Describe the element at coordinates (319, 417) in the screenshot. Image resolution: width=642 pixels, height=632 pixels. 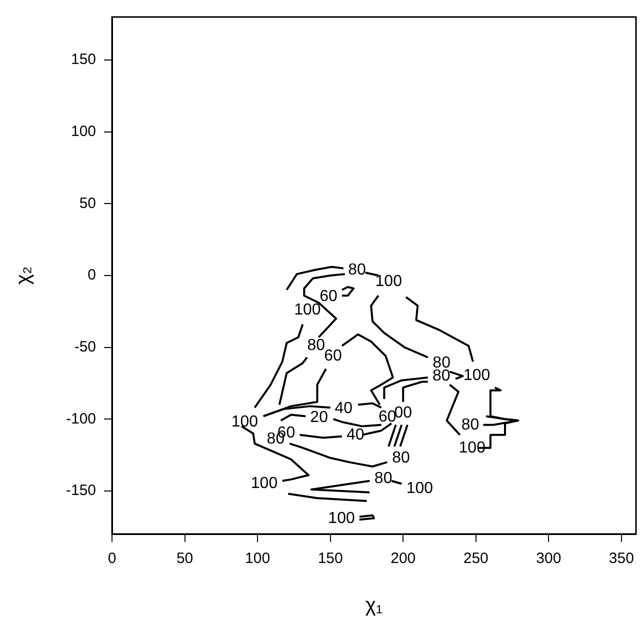
I see `annotation: 20` at that location.